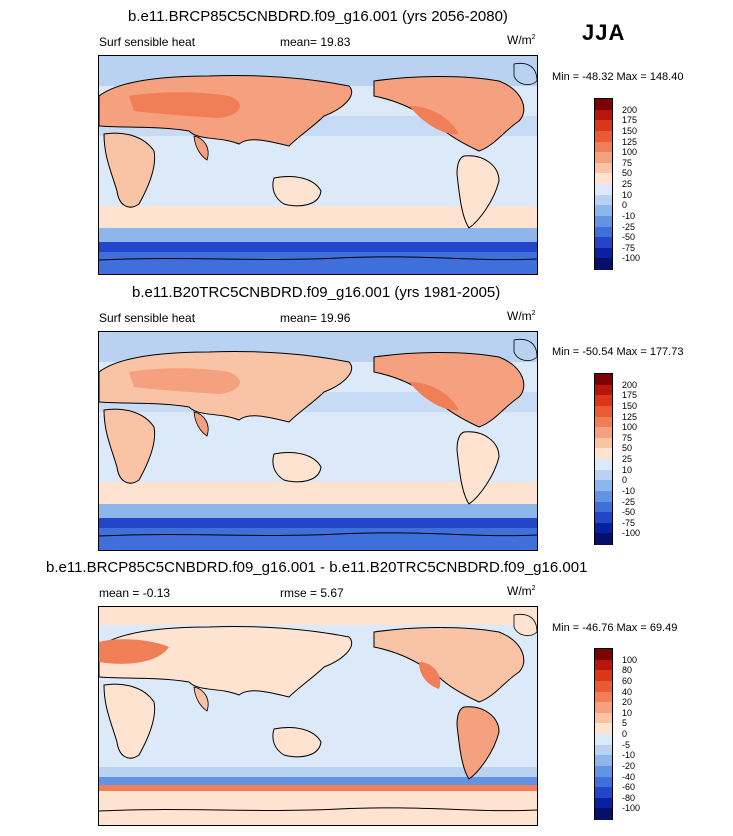 Image resolution: width=733 pixels, height=836 pixels. What do you see at coordinates (521, 591) in the screenshot?
I see `panel-3-units: W/m2` at bounding box center [521, 591].